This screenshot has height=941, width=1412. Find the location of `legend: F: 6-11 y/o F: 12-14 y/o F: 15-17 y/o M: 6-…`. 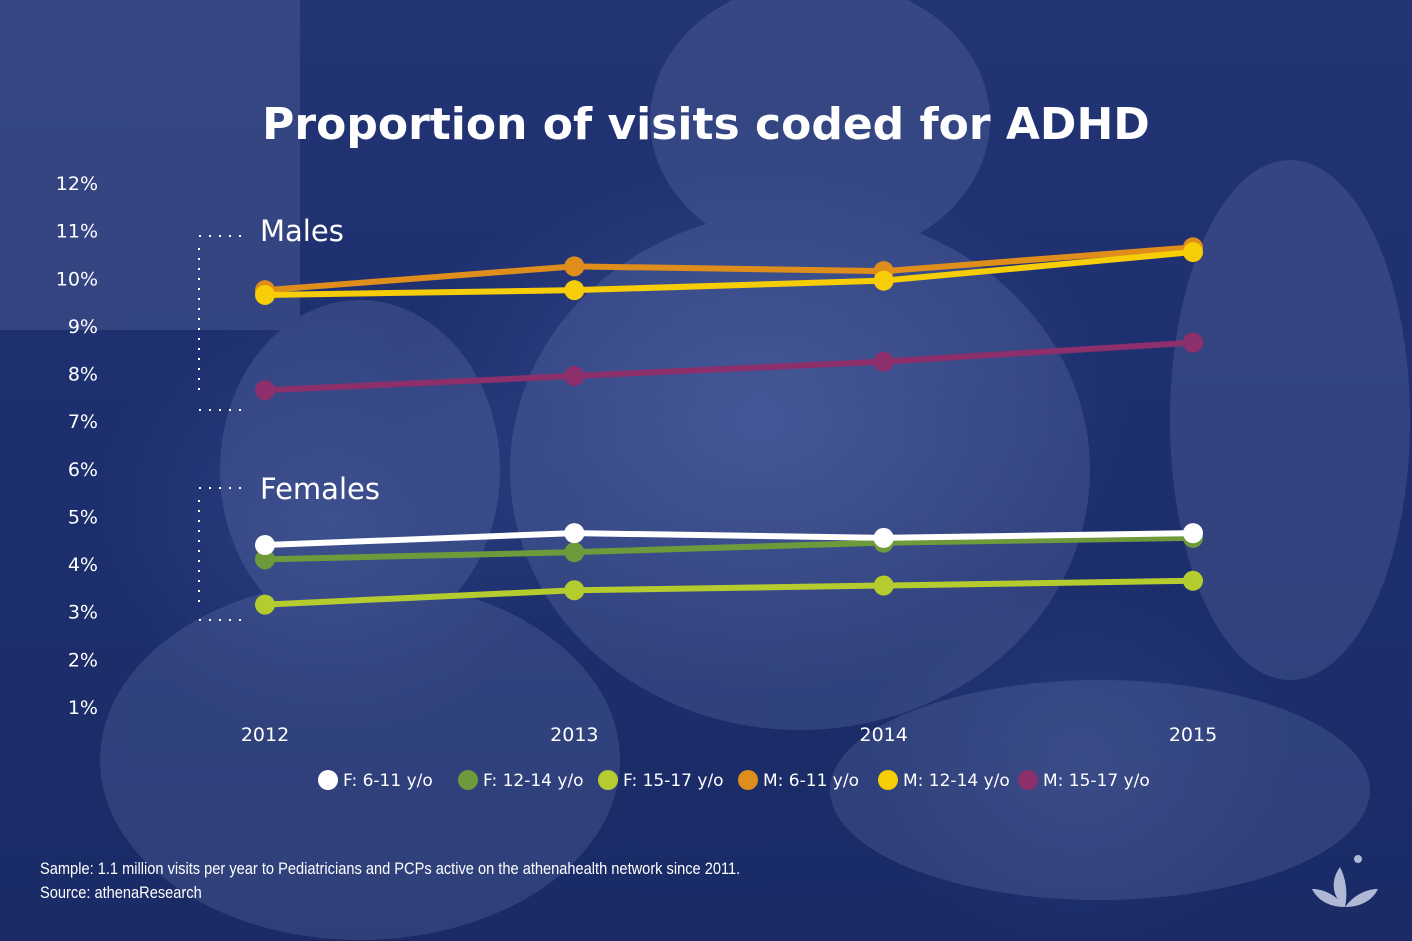

legend: F: 6-11 y/o F: 12-14 y/o F: 15-17 y/o M: 6-… is located at coordinates (734, 780).